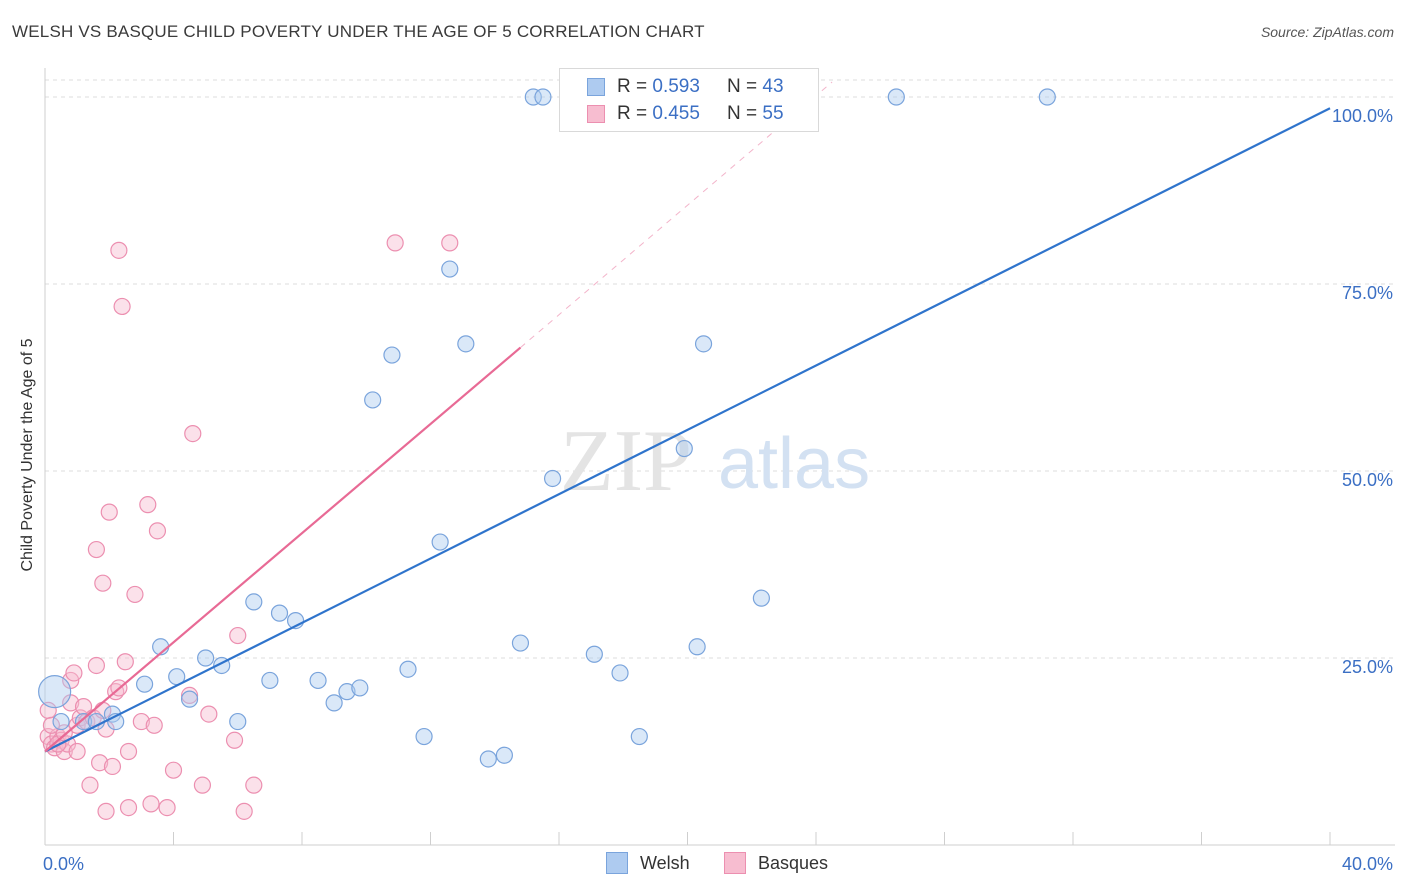  Describe the element at coordinates (676, 113) in the screenshot. I see `basques-r-value: 0.455` at that location.